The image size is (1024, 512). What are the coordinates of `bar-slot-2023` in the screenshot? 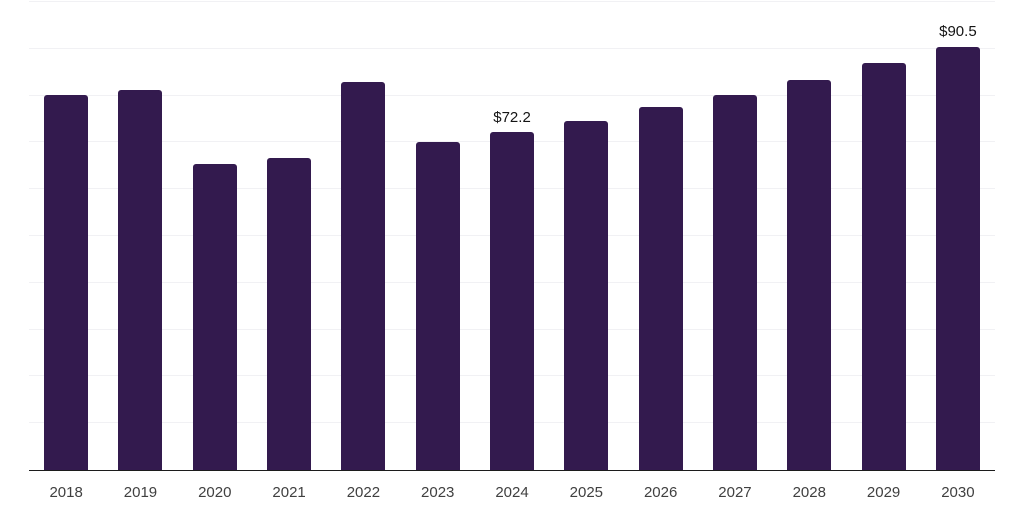 It's located at (438, 236).